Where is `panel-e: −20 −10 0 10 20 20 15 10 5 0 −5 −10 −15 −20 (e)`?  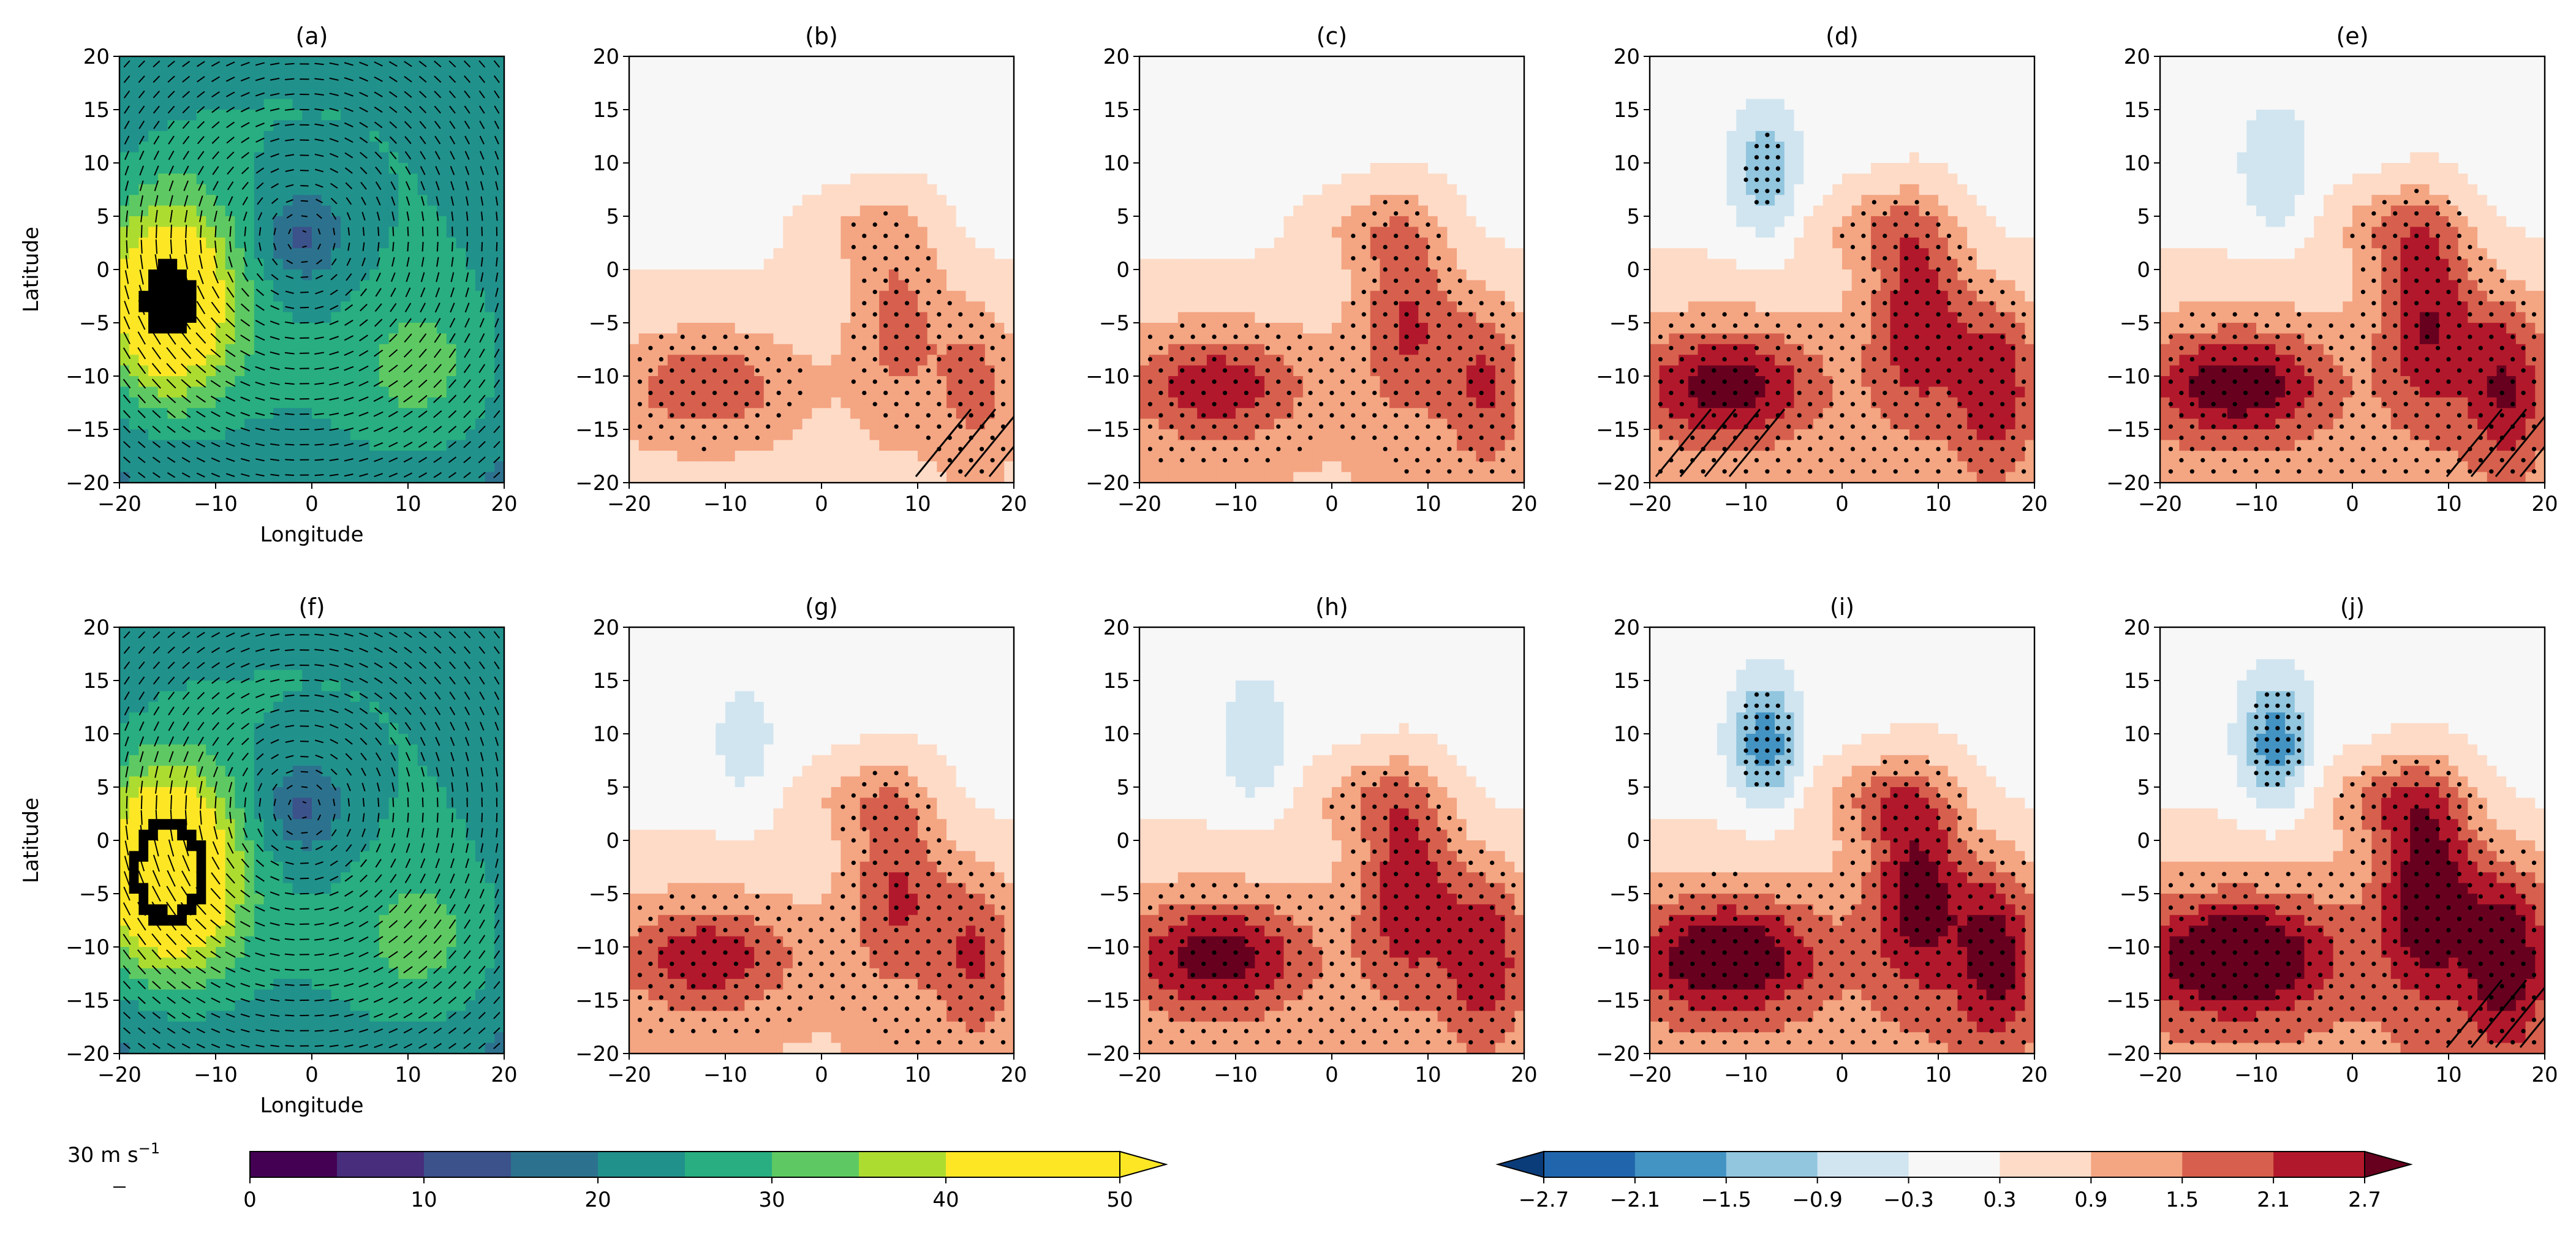
panel-e: −20 −10 0 10 20 20 15 10 5 0 −5 −10 −15 −20 (e) is located at coordinates (2332, 269).